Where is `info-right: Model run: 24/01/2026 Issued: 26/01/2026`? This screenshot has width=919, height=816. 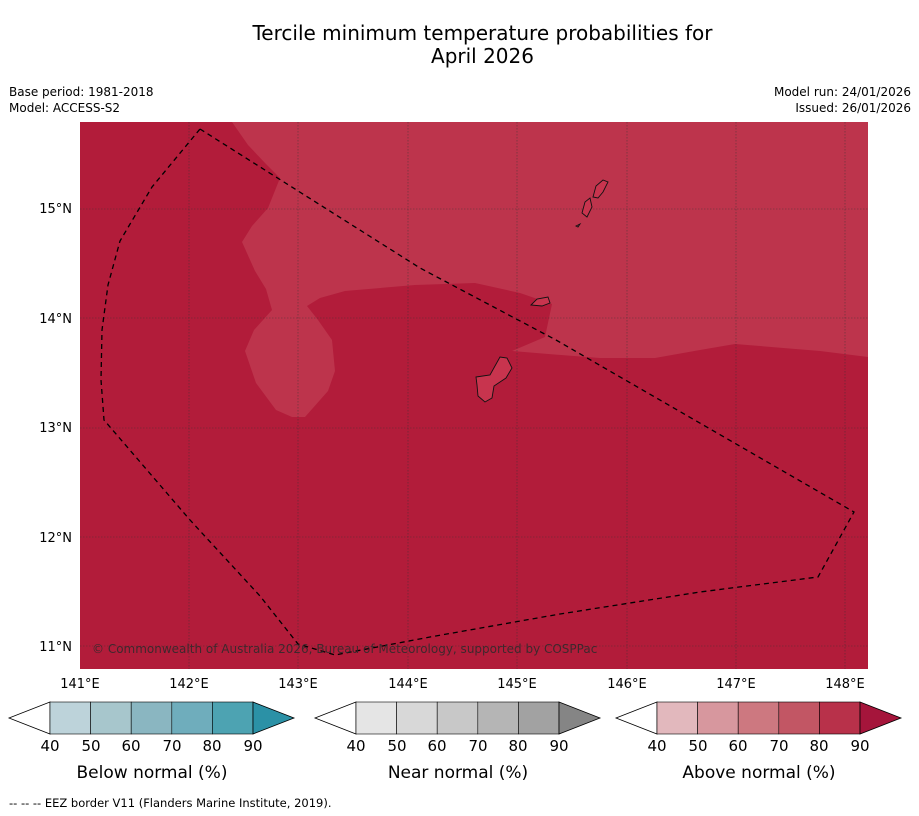
info-right: Model run: 24/01/2026 Issued: 26/01/2026 is located at coordinates (842, 100).